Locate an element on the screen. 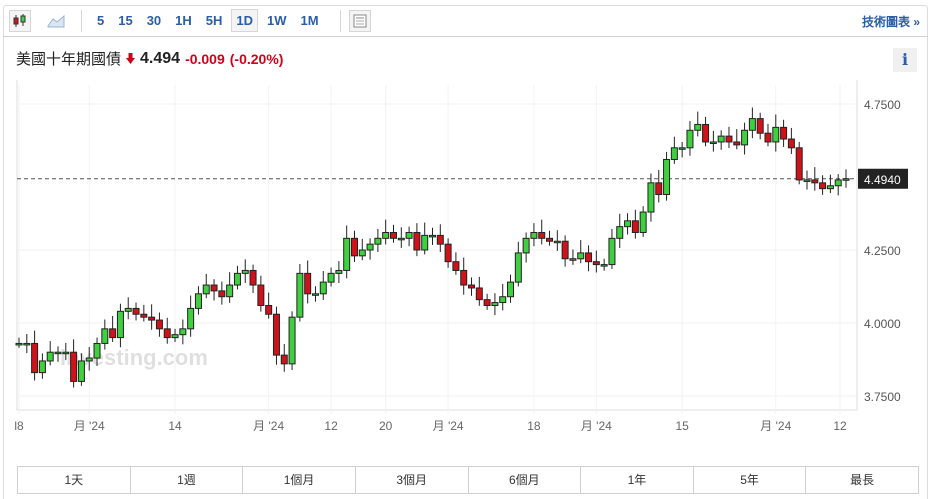 The width and height of the screenshot is (936, 499). range-button-6: 5年 is located at coordinates (750, 480).